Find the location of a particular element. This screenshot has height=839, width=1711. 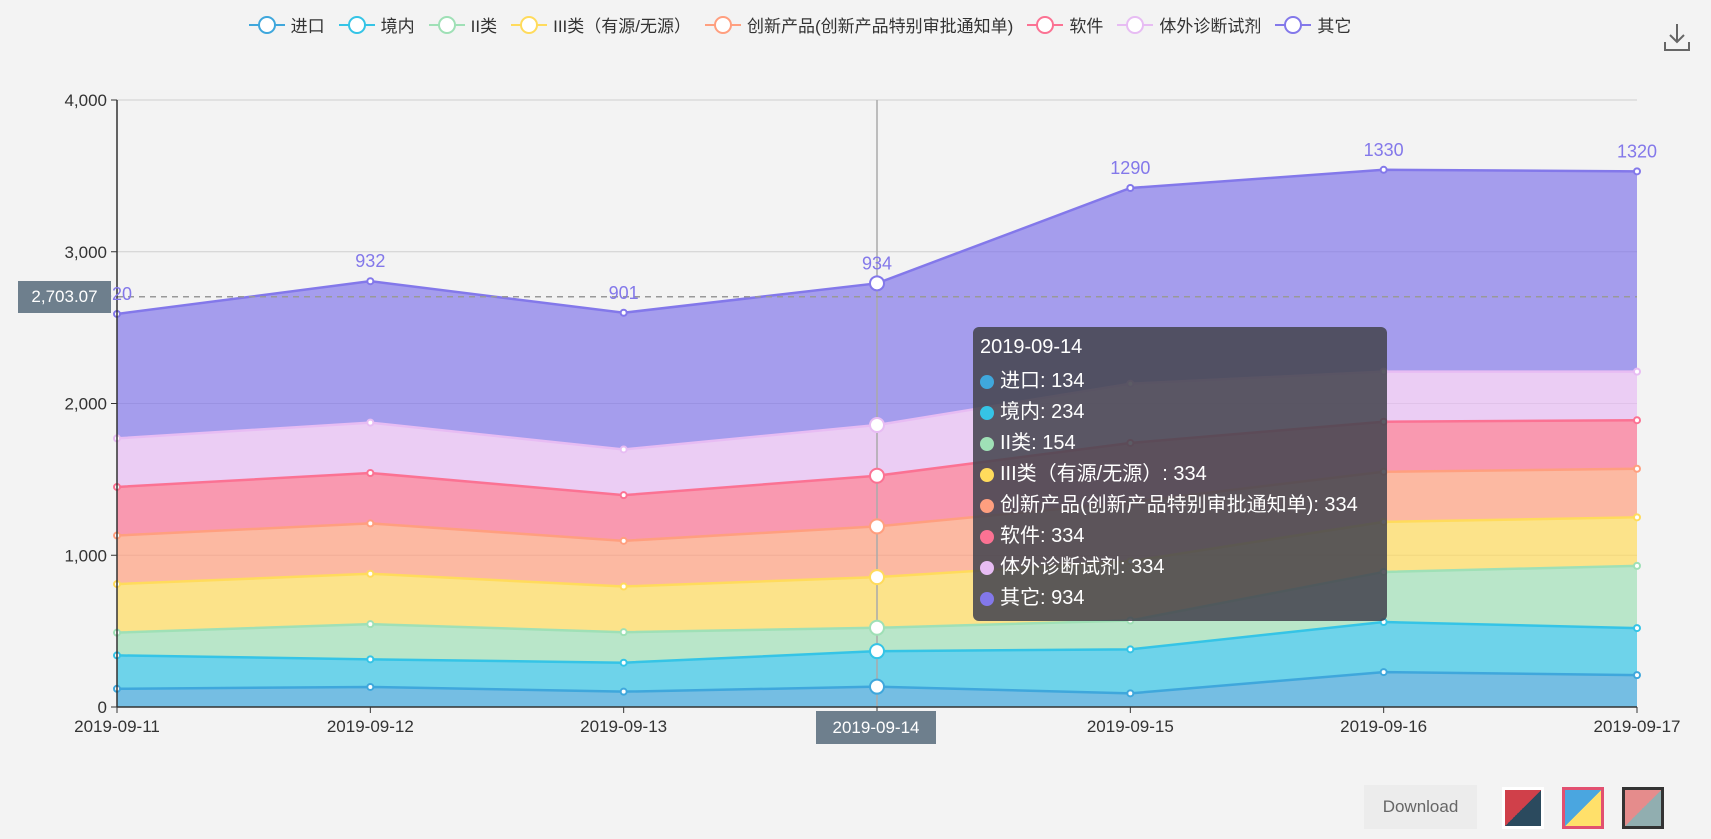

legend-item-6: 体外诊断试剂 is located at coordinates (1189, 24).